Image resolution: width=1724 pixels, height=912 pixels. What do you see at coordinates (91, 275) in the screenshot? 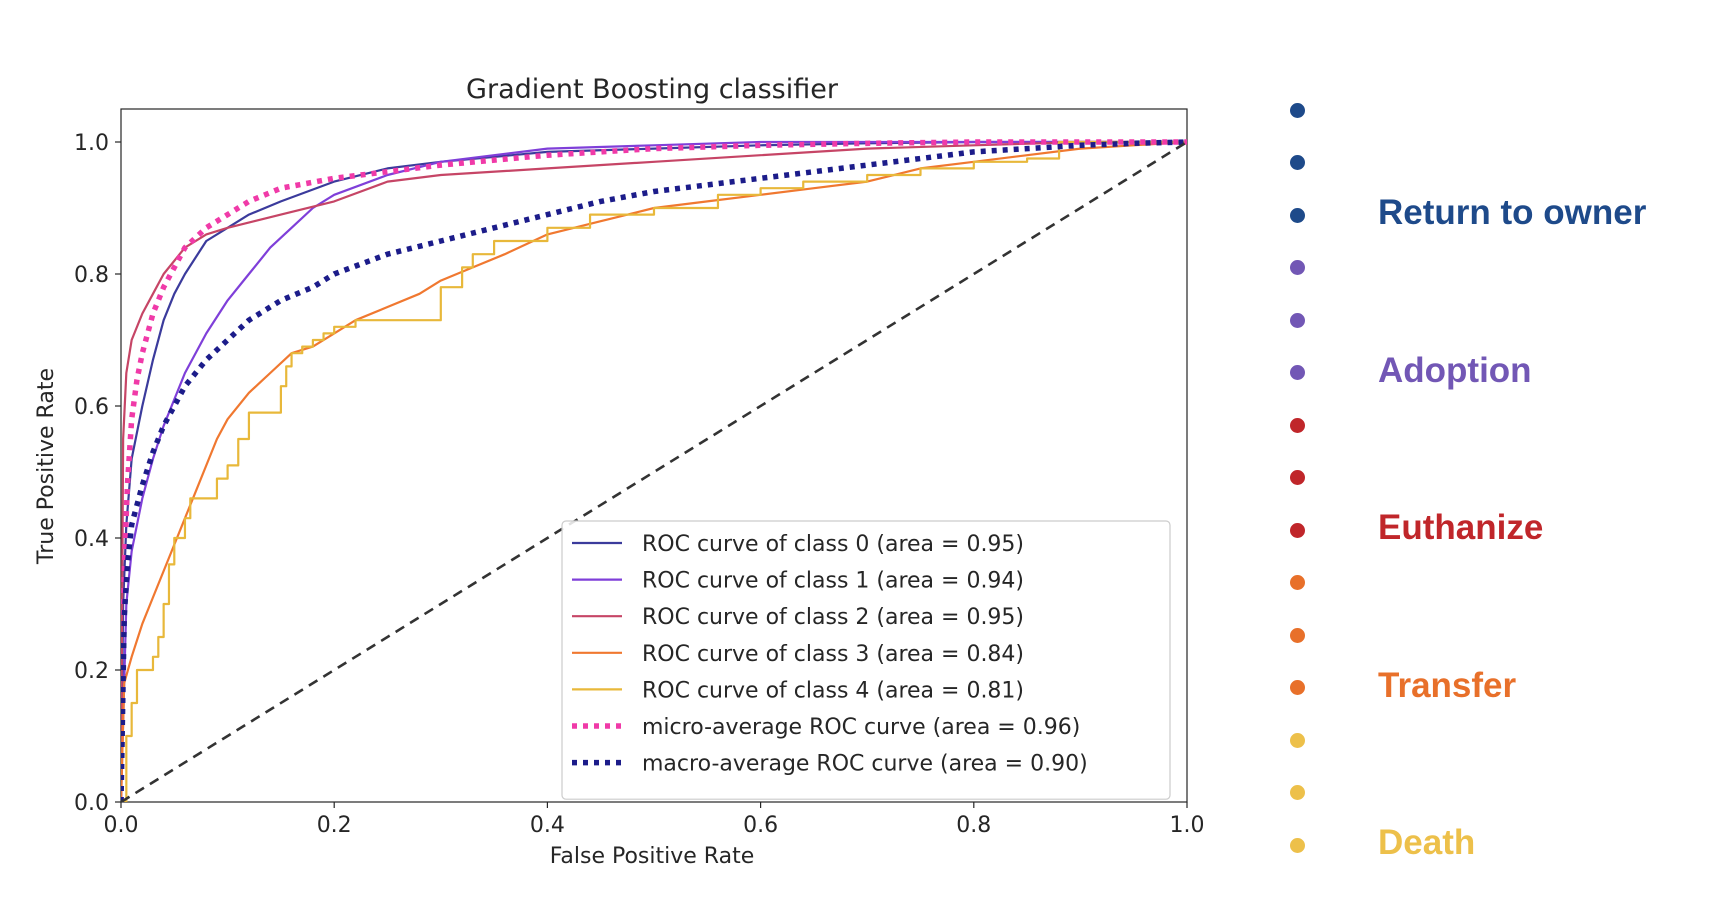
I see `y-tick-label: 0.8` at bounding box center [91, 275].